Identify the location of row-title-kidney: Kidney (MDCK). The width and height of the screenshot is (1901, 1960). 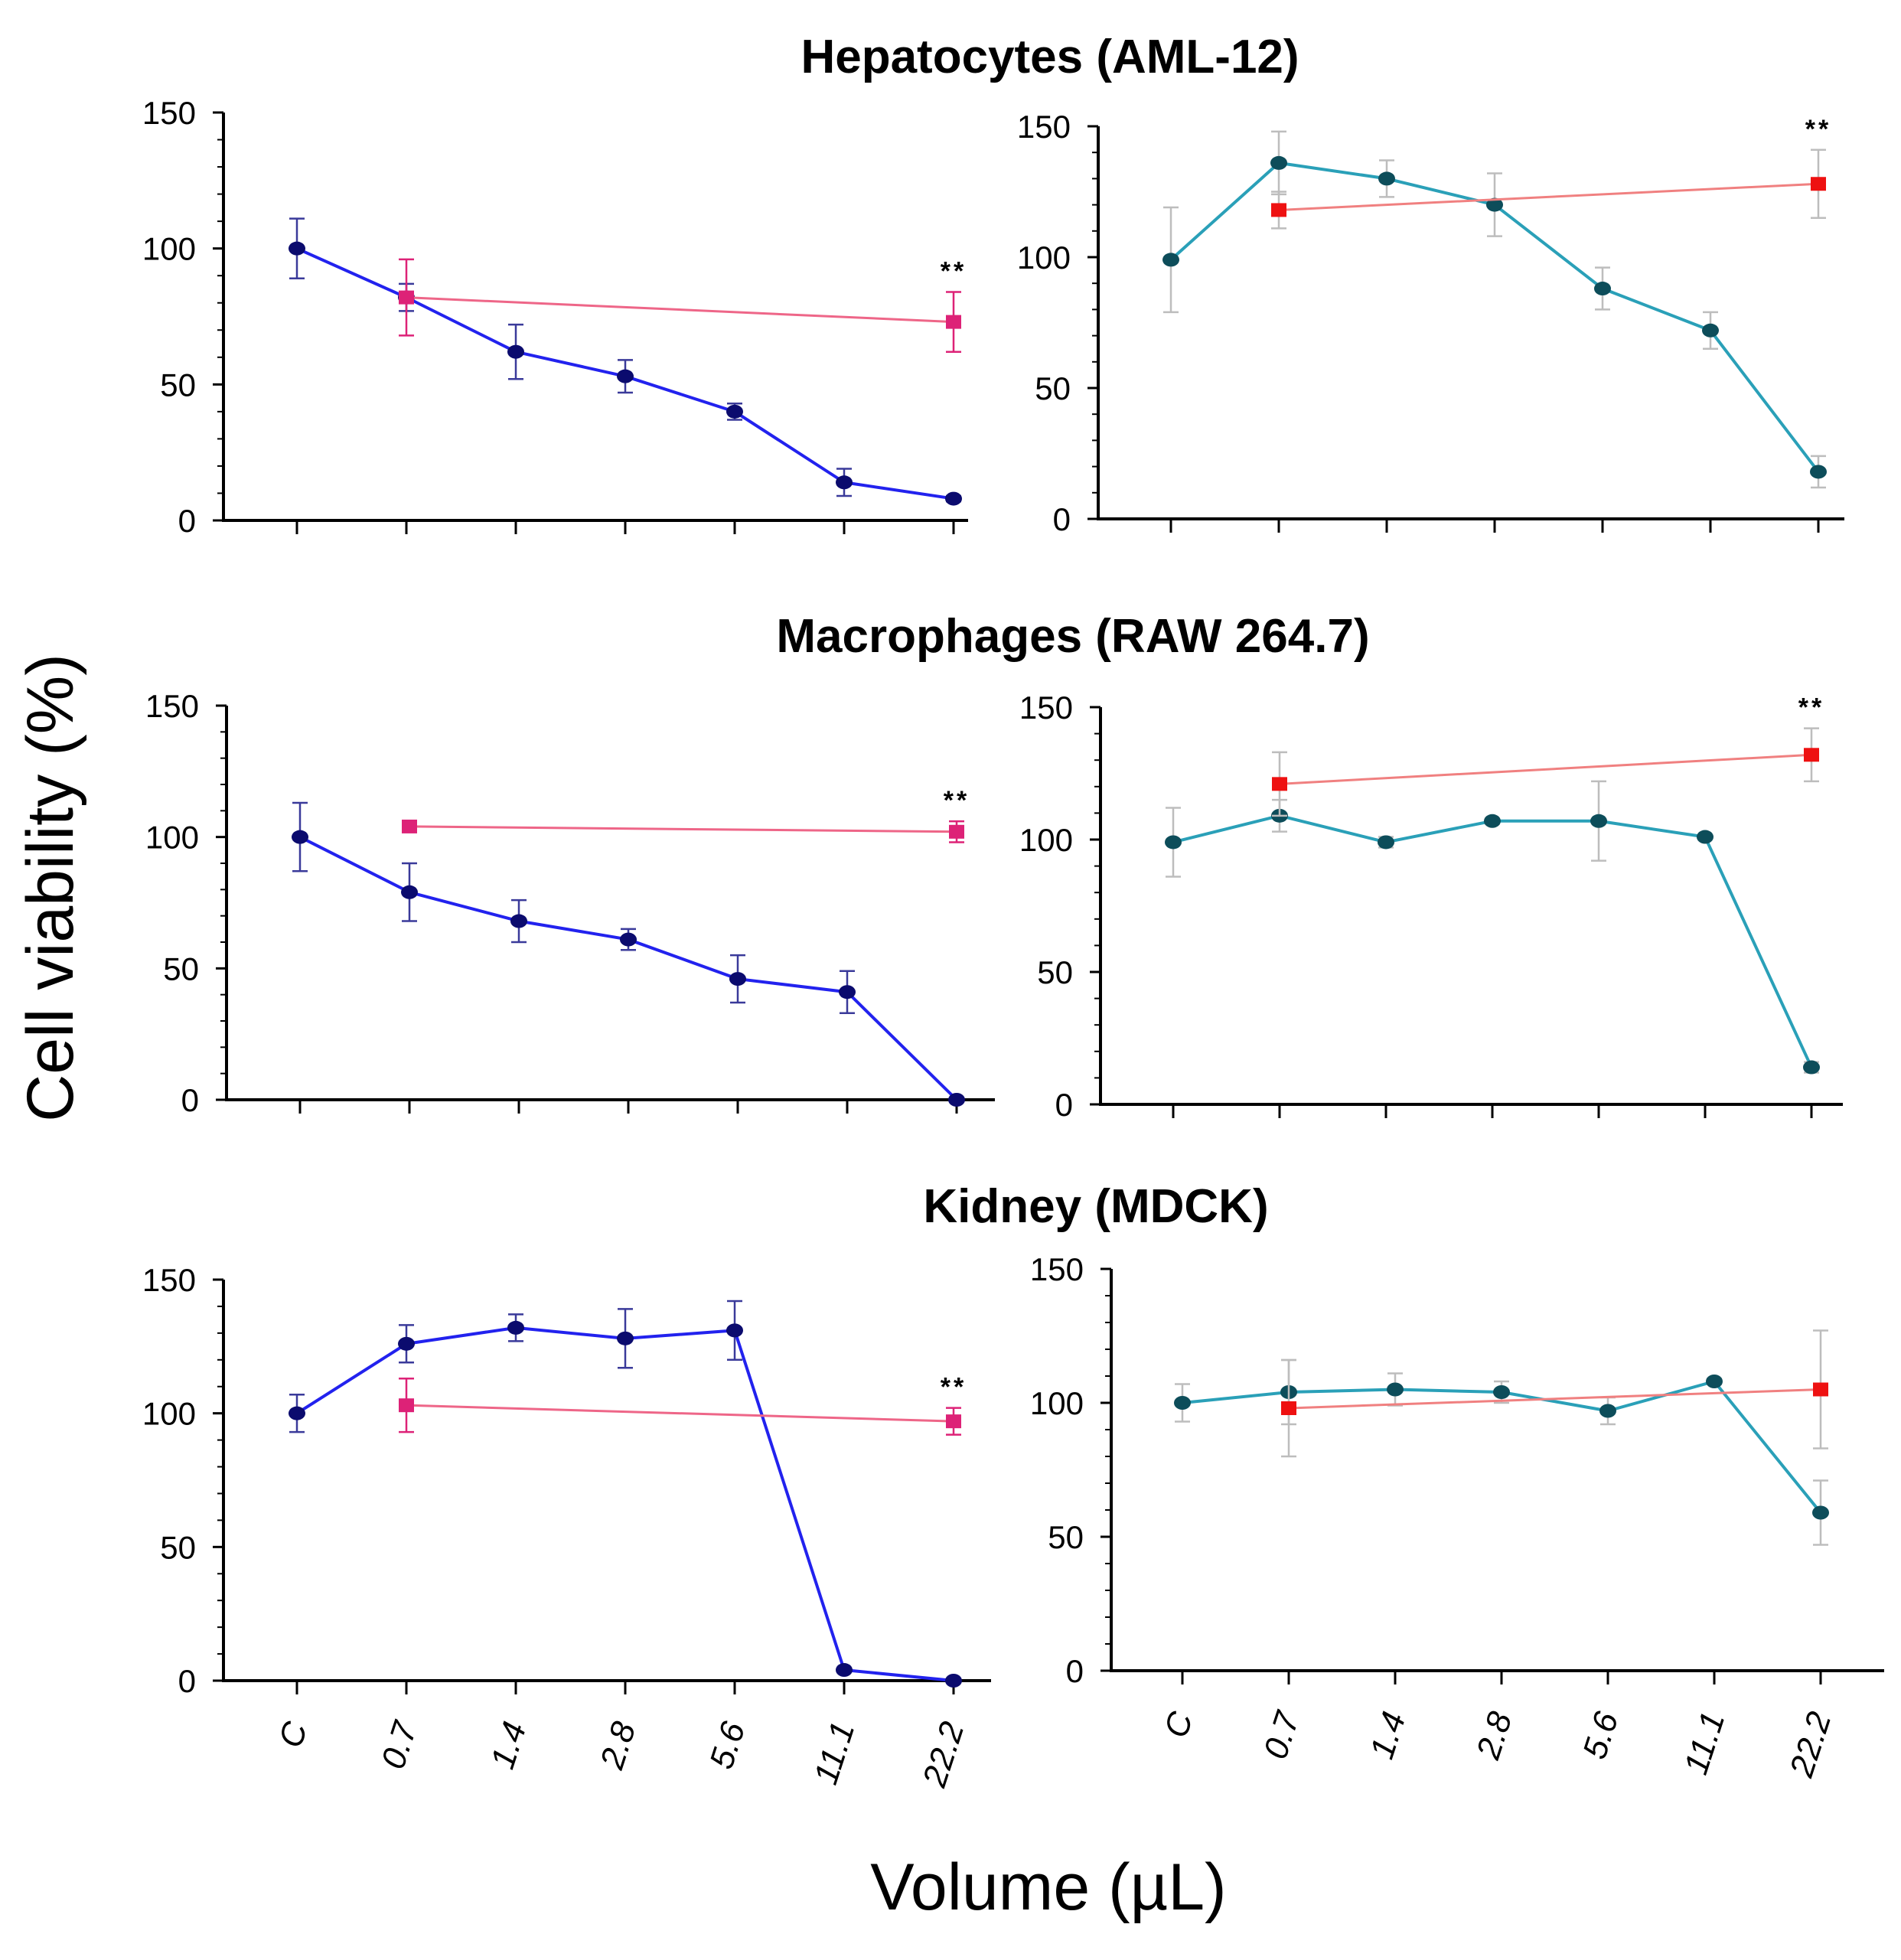
(1095, 1206).